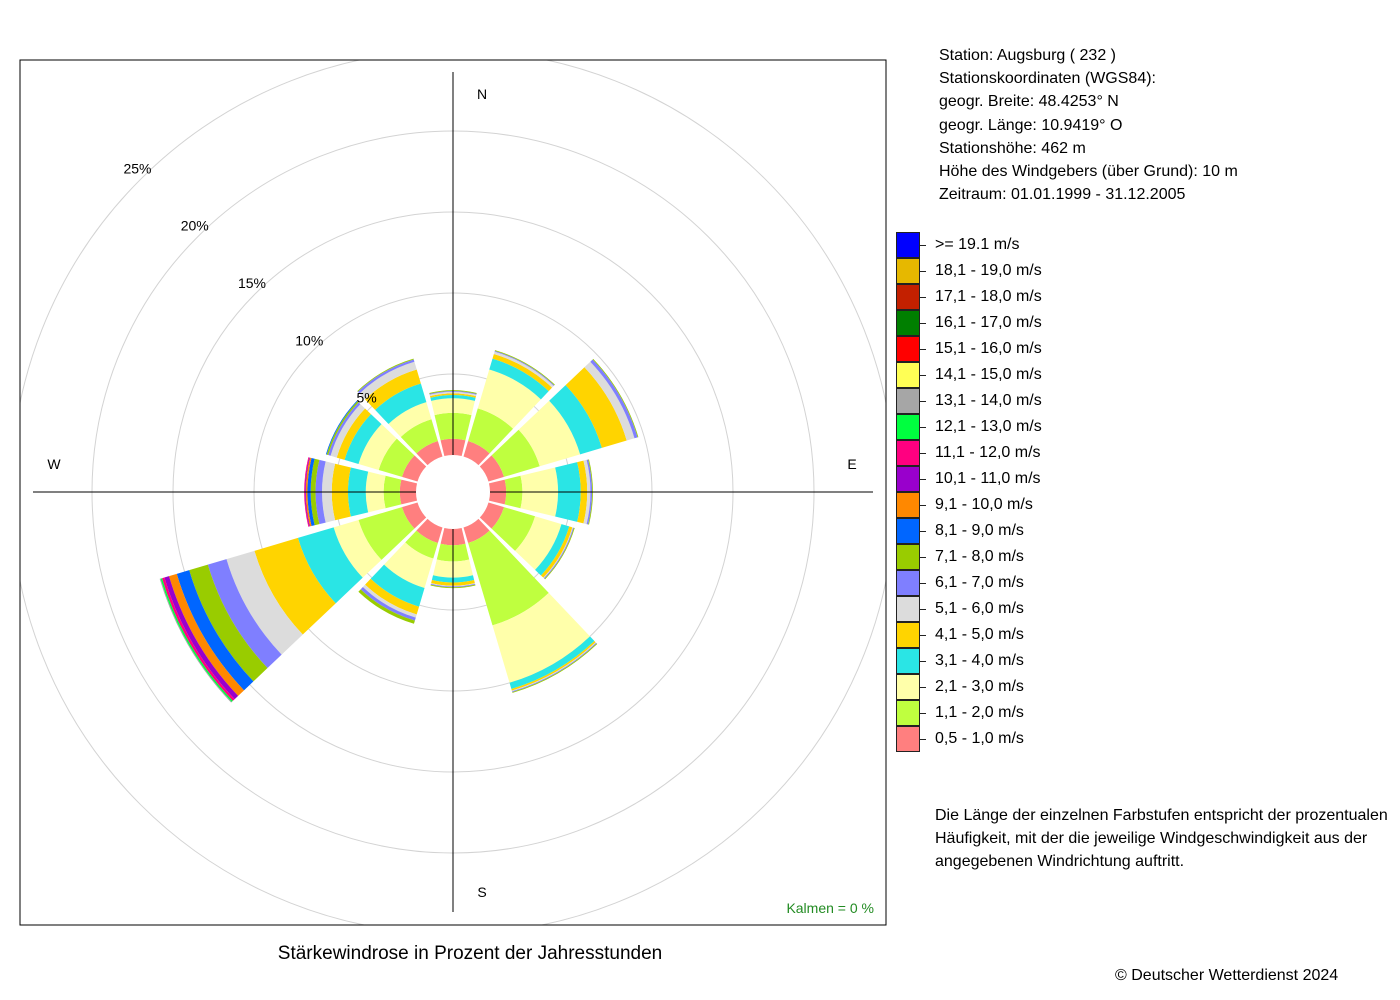 This screenshot has height=1000, width=1400. I want to click on bar-dir240-class1, so click(414, 515).